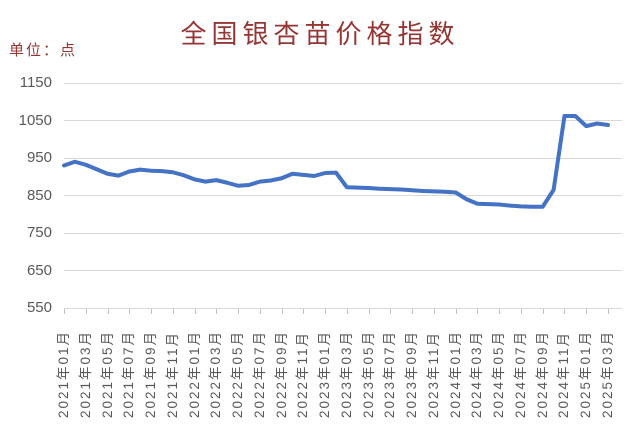 The width and height of the screenshot is (640, 435). I want to click on chart-title: 全国银杏苗价格指数, so click(320, 35).